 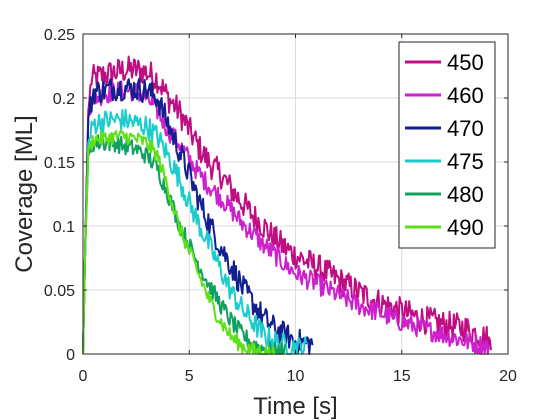 I want to click on y-tick-label: 0.2, so click(x=64, y=99).